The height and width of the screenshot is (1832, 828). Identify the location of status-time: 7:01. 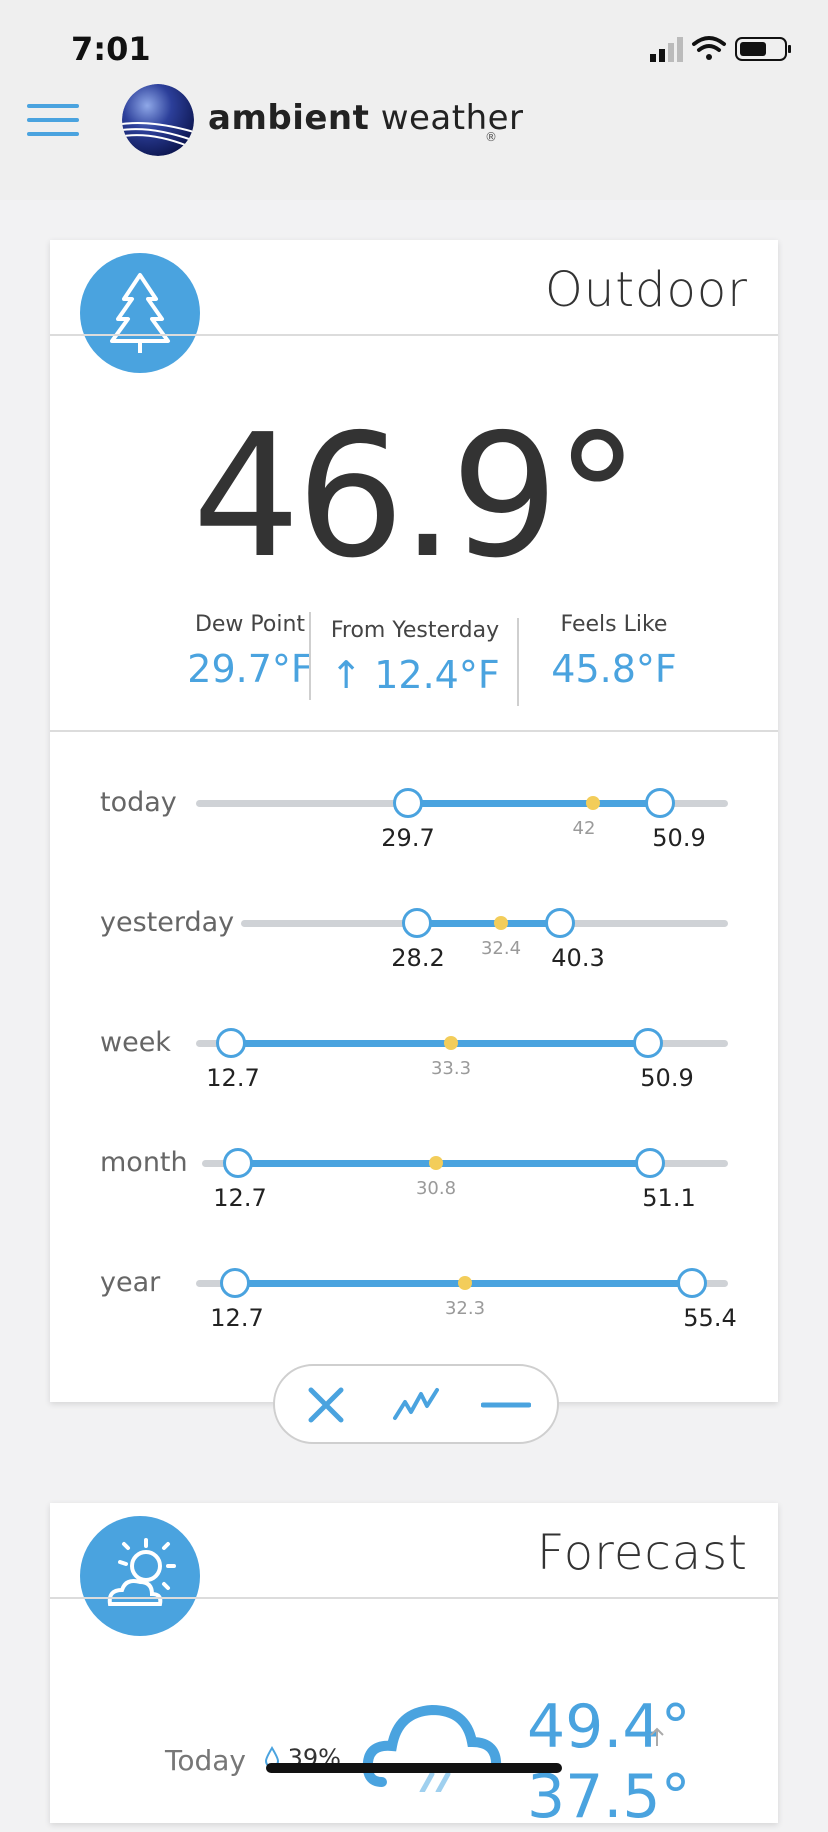
(111, 49).